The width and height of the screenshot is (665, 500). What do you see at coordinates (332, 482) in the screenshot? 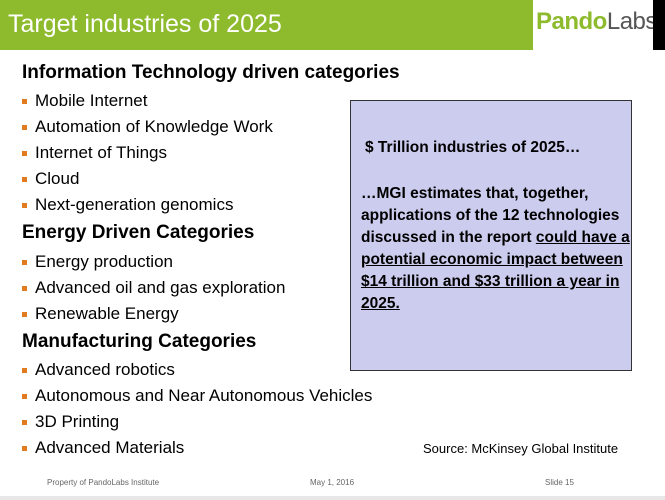
I see `footer-date: May 1, 2016` at bounding box center [332, 482].